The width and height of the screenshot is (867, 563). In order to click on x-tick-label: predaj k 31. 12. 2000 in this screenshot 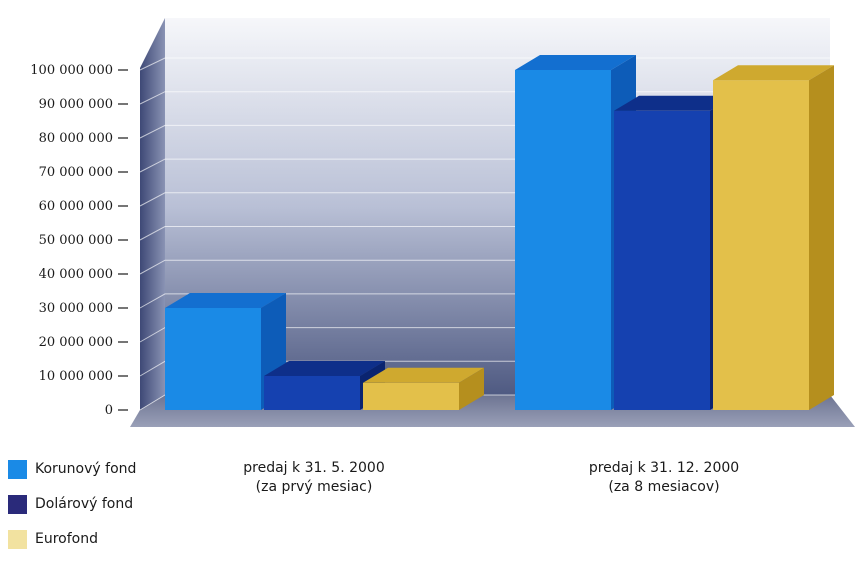, I will do `click(664, 468)`.